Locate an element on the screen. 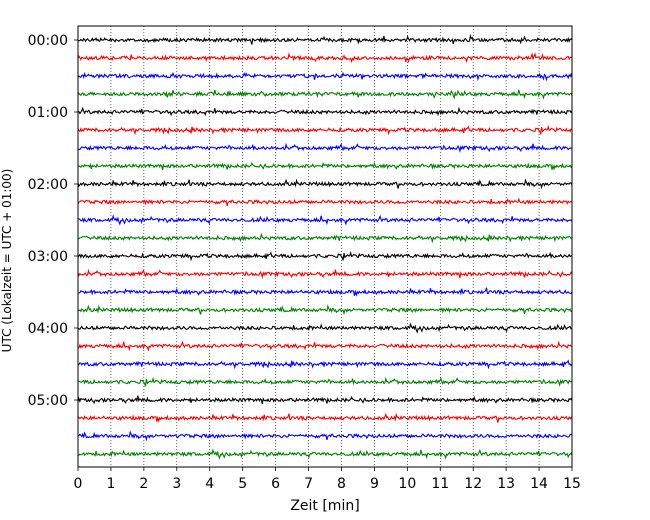  x-tick-label: 14 is located at coordinates (539, 484).